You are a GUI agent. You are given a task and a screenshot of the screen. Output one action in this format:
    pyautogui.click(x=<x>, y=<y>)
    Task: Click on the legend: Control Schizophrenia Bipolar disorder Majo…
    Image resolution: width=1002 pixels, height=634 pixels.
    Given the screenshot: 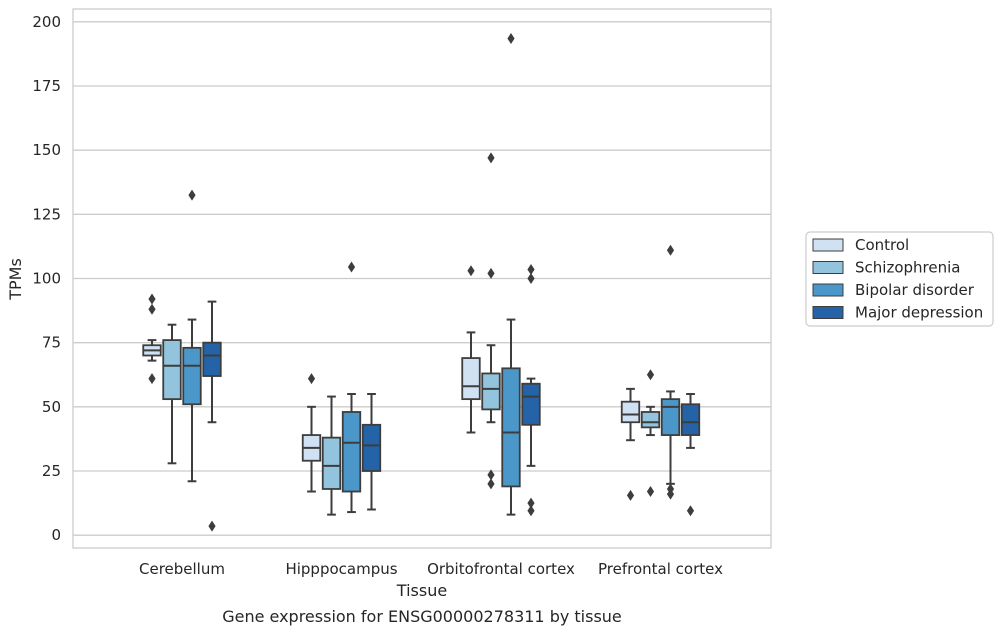 What is the action you would take?
    pyautogui.click(x=899, y=279)
    